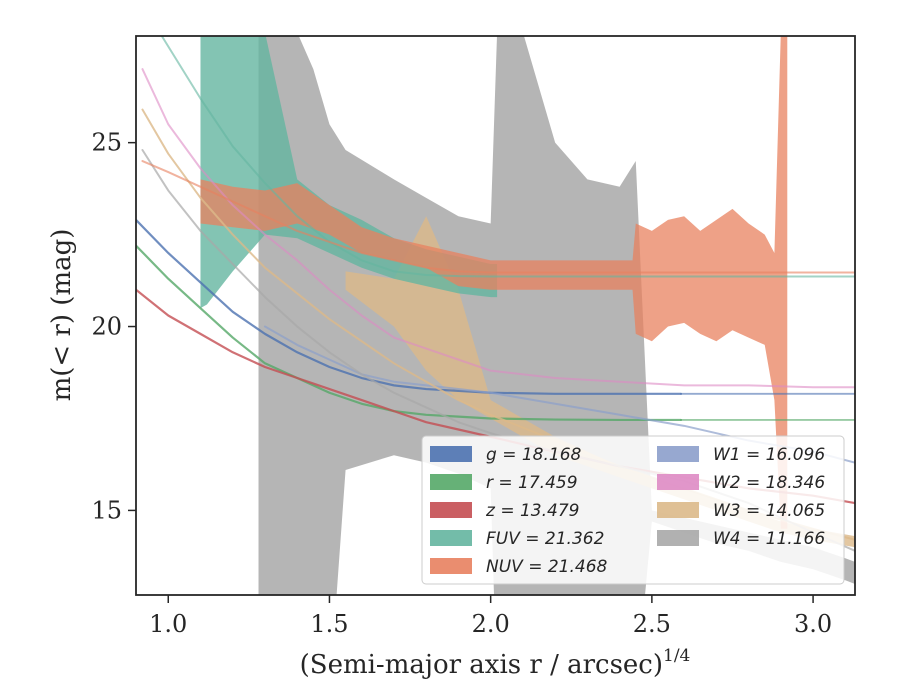 The width and height of the screenshot is (900, 700). I want to click on legend-label: NUV = 21.468, so click(547, 567).